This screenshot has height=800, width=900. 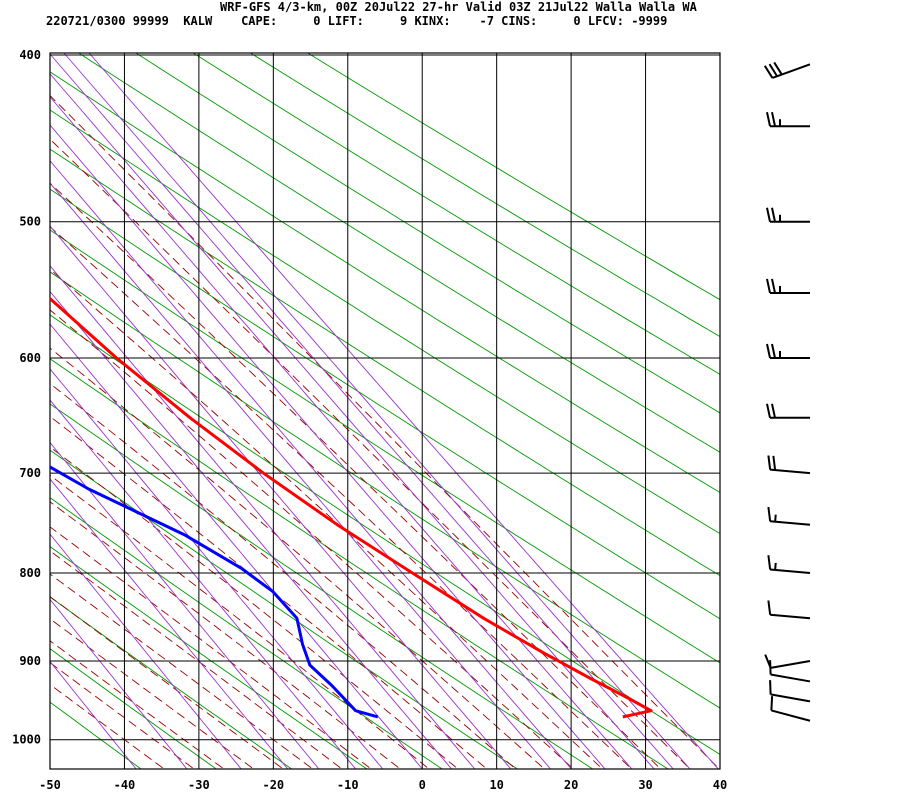 I want to click on y-tick-label: 700, so click(x=30, y=473).